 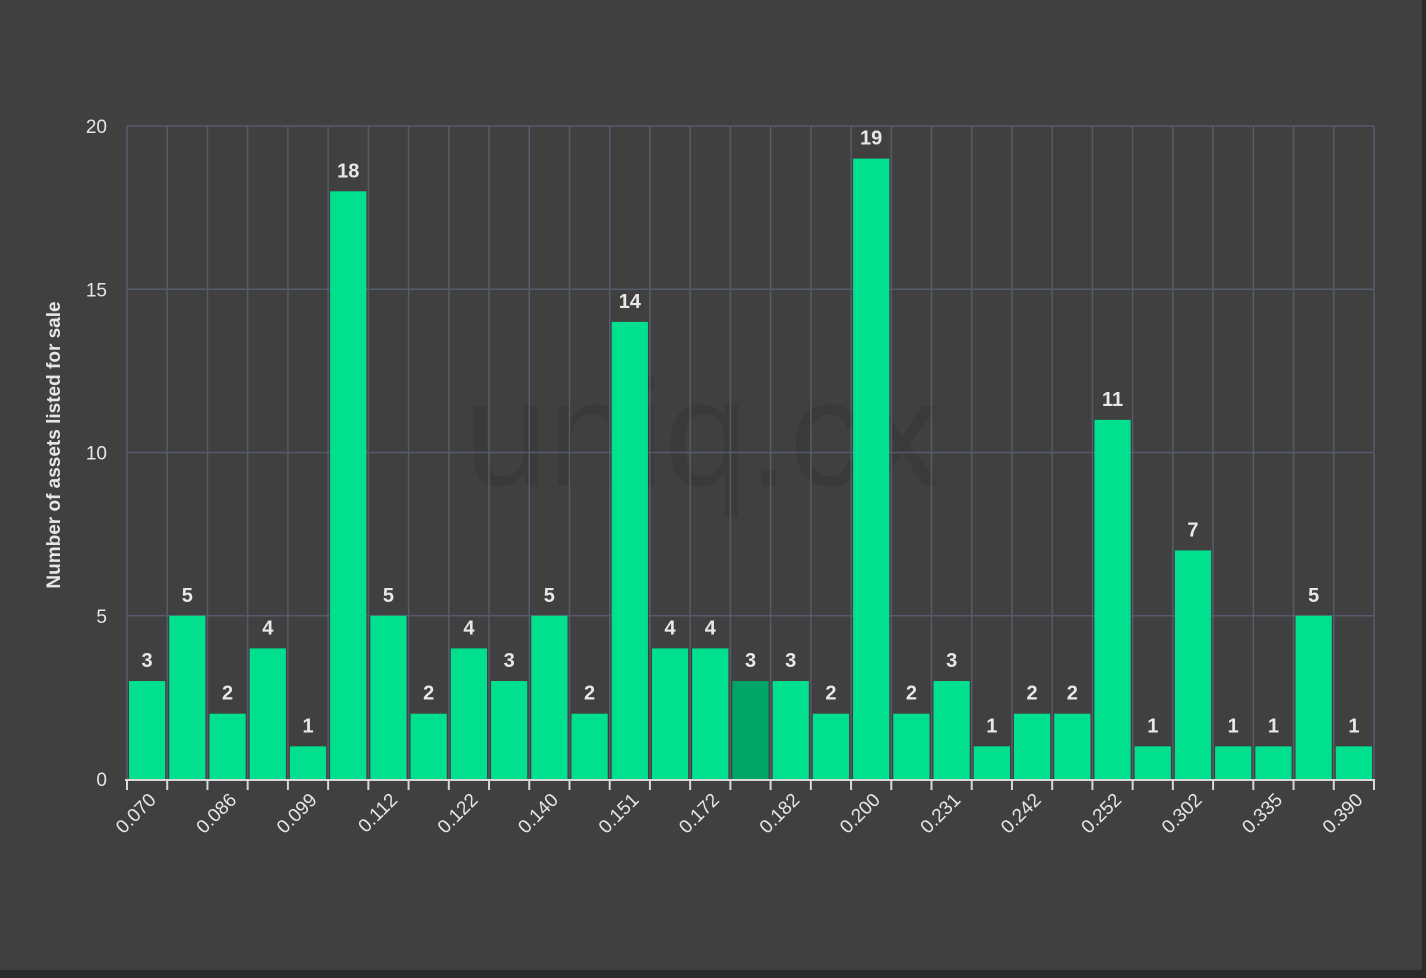 I want to click on x-tick-label: 0.302, so click(x=1182, y=814).